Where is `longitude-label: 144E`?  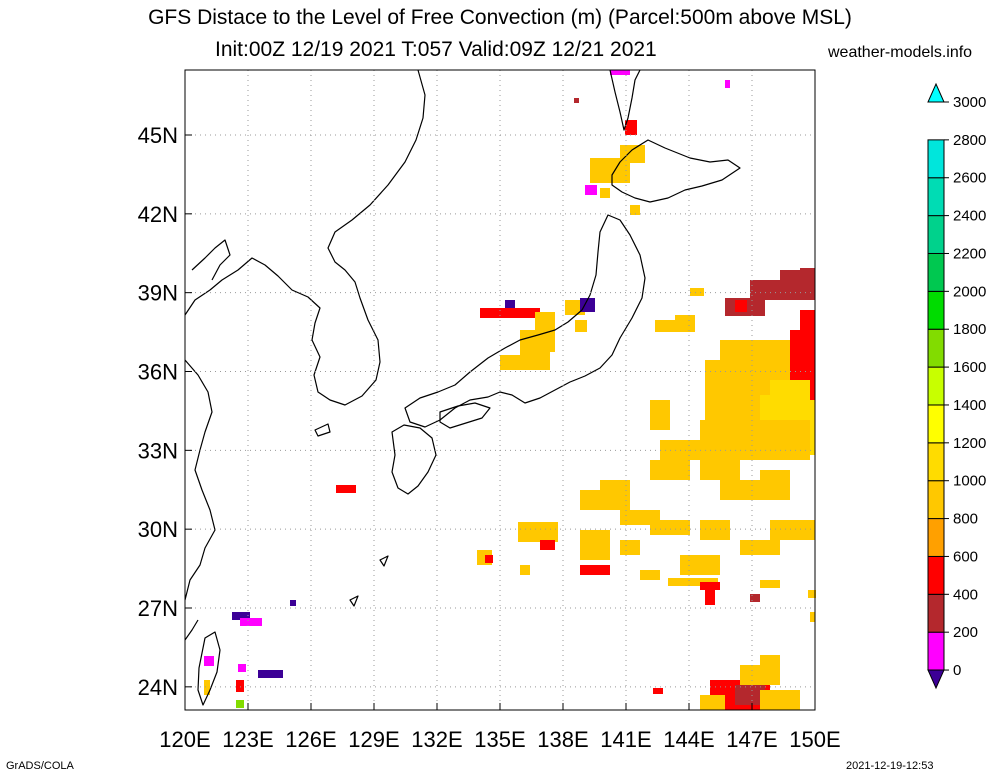 longitude-label: 144E is located at coordinates (688, 739).